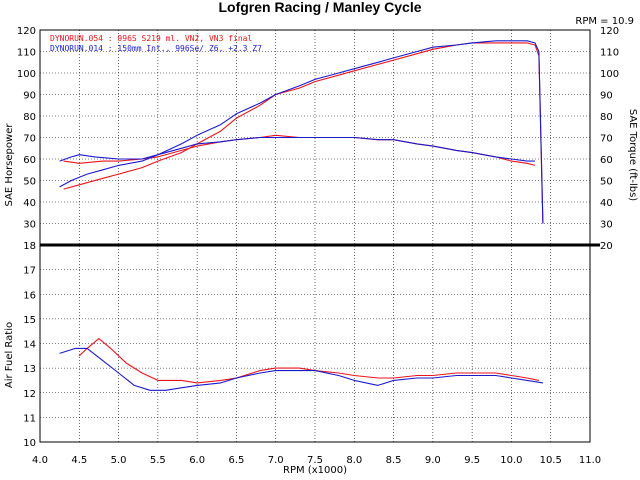 This screenshot has height=480, width=640. Describe the element at coordinates (606, 117) in the screenshot. I see `y-tick-label-torque: 80` at that location.